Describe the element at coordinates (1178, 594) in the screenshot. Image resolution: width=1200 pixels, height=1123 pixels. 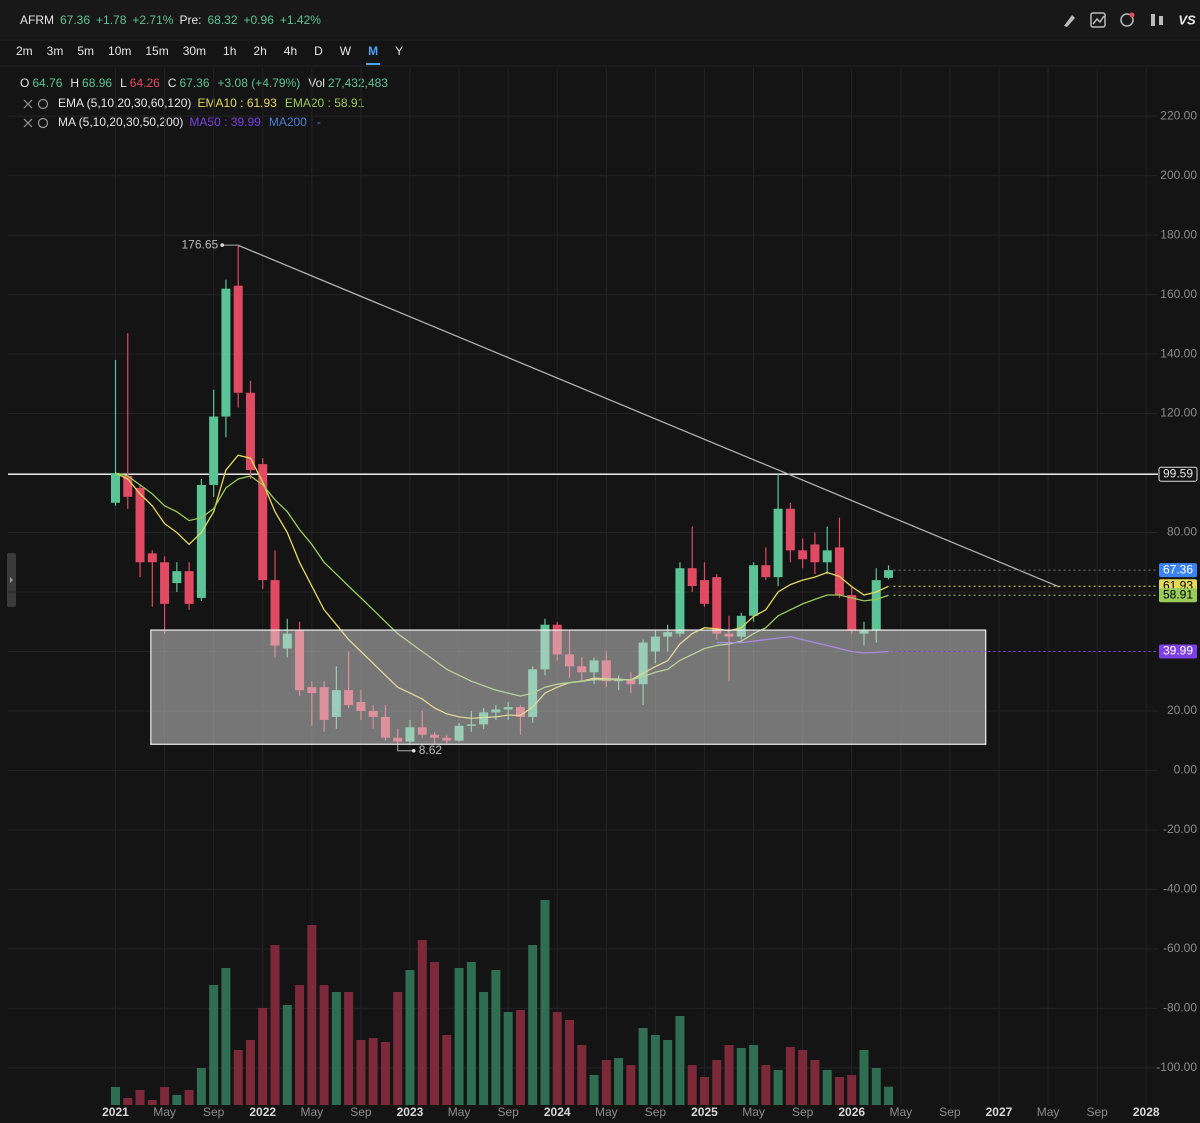
I see `price-tag-label: 58.91` at that location.